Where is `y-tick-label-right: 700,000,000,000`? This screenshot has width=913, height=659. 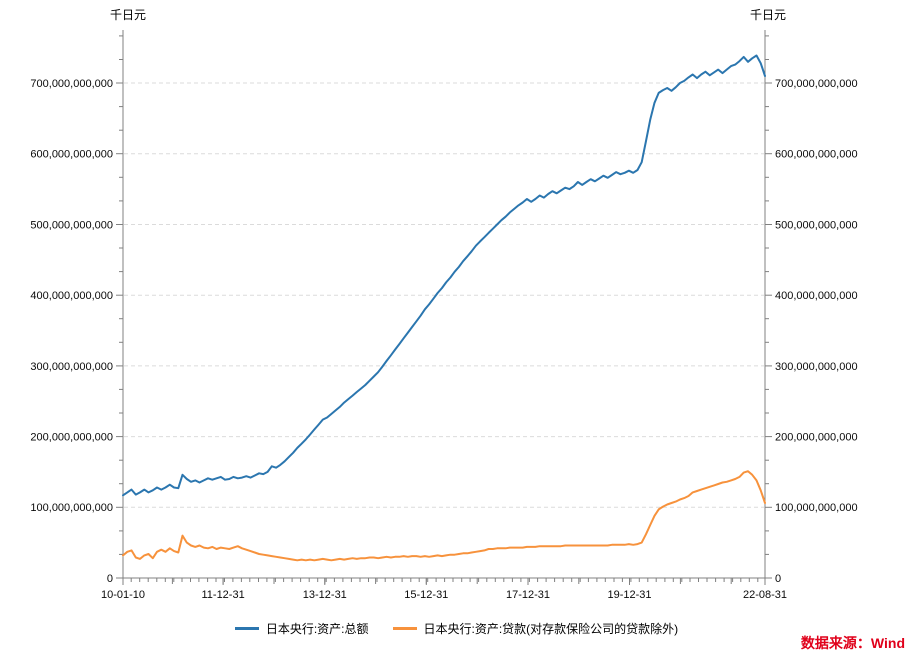 y-tick-label-right: 700,000,000,000 is located at coordinates (816, 84).